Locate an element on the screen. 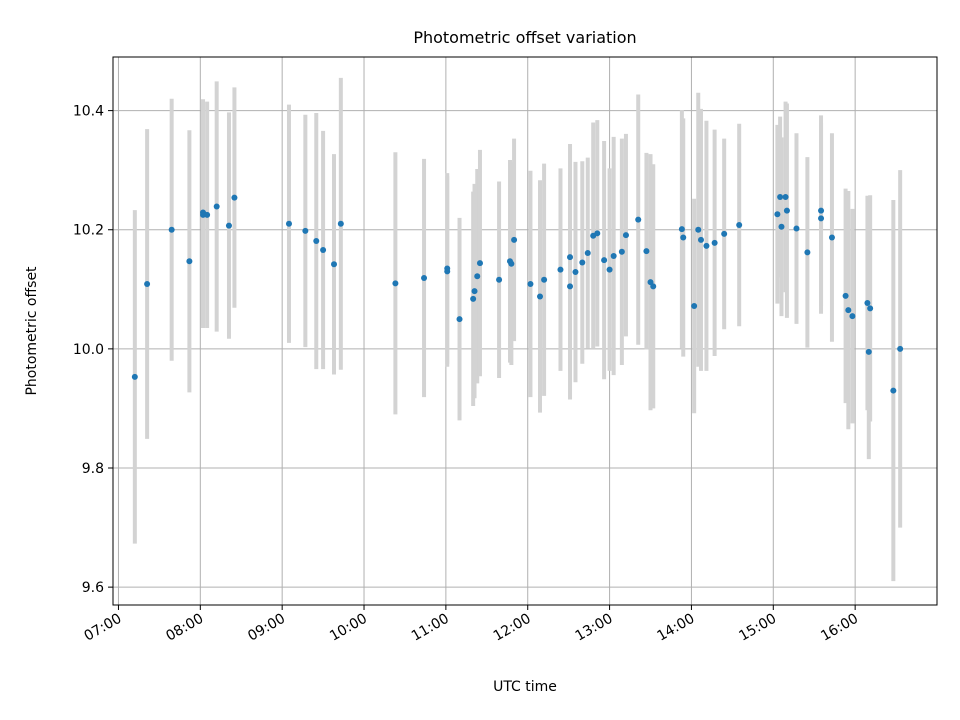 This screenshot has height=720, width=960. y-tick-label: 10.4 is located at coordinates (88, 112).